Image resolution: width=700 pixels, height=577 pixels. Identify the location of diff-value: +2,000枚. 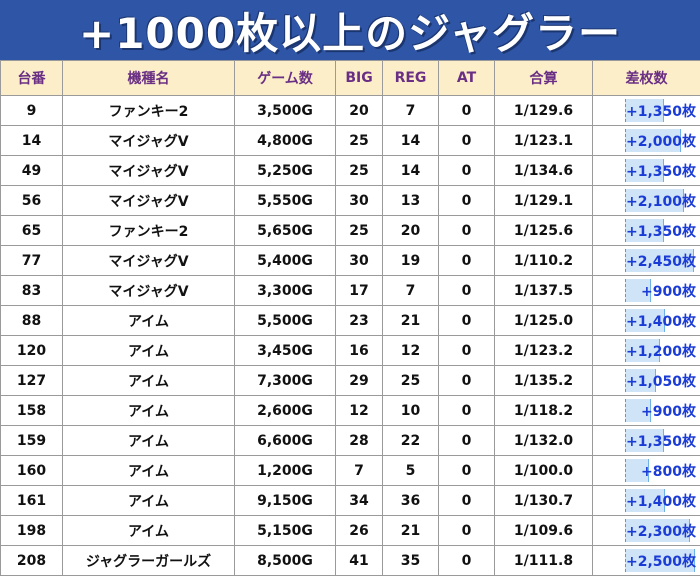
(660, 141).